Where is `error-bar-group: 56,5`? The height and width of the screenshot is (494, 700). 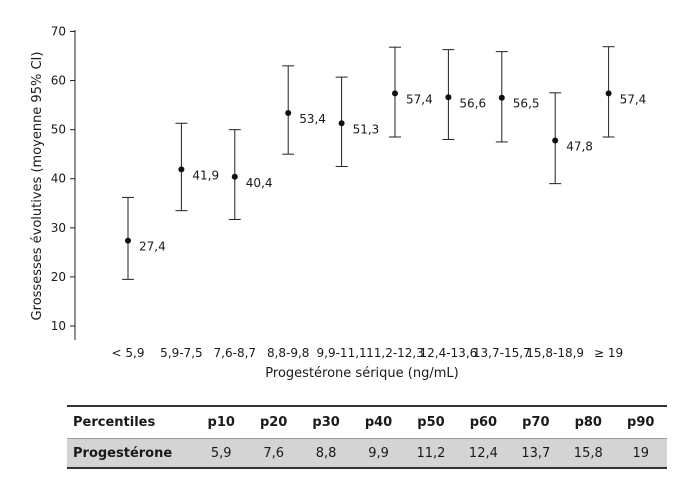 error-bar-group: 56,5 is located at coordinates (517, 97).